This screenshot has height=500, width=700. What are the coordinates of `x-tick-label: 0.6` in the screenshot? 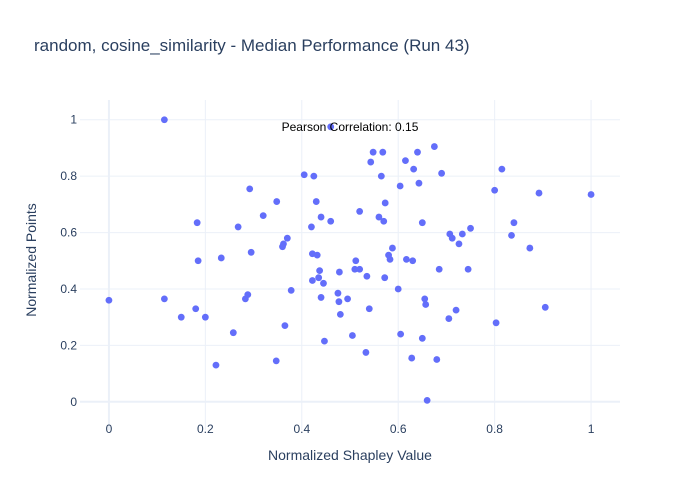 It's located at (398, 429).